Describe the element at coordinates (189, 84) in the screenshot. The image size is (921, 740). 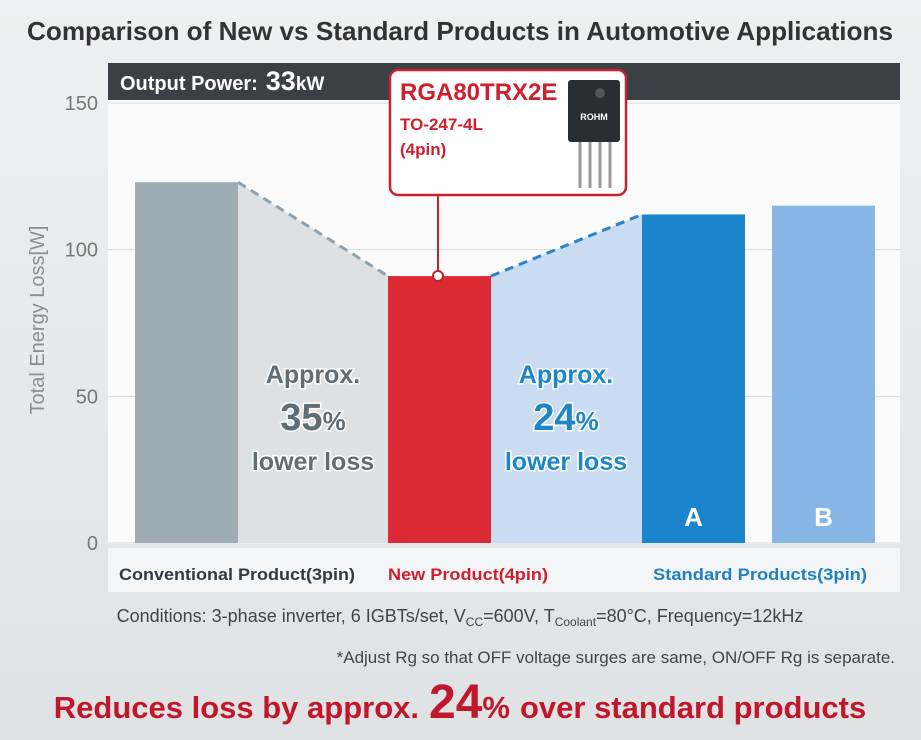
I see `output-power-label: Output Power:` at that location.